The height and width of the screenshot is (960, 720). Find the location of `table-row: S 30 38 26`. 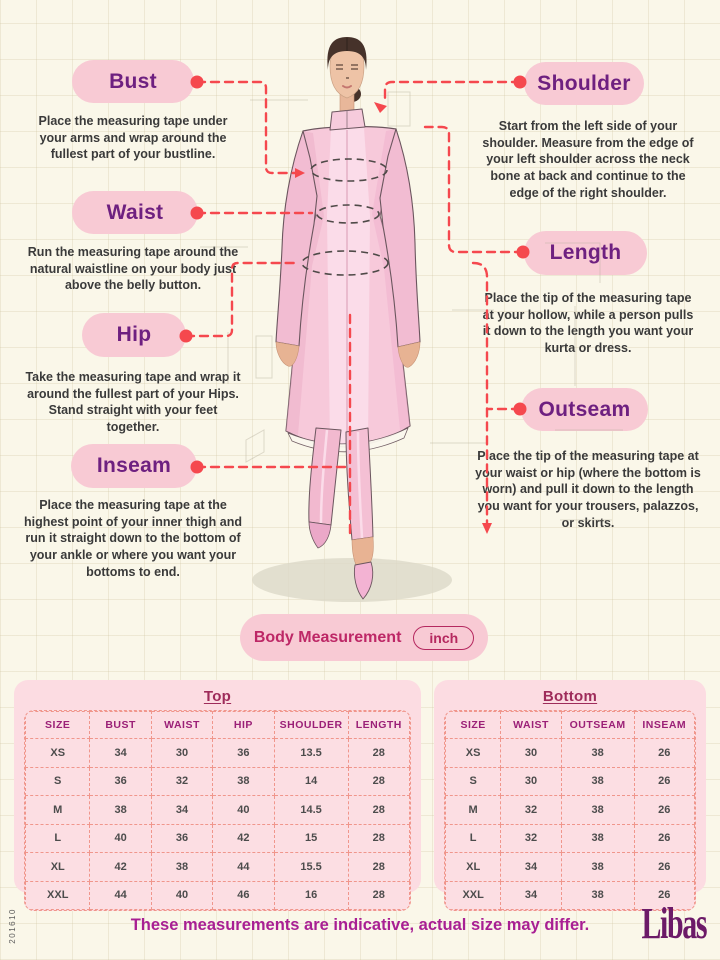

table-row: S 30 38 26 is located at coordinates (570, 781).